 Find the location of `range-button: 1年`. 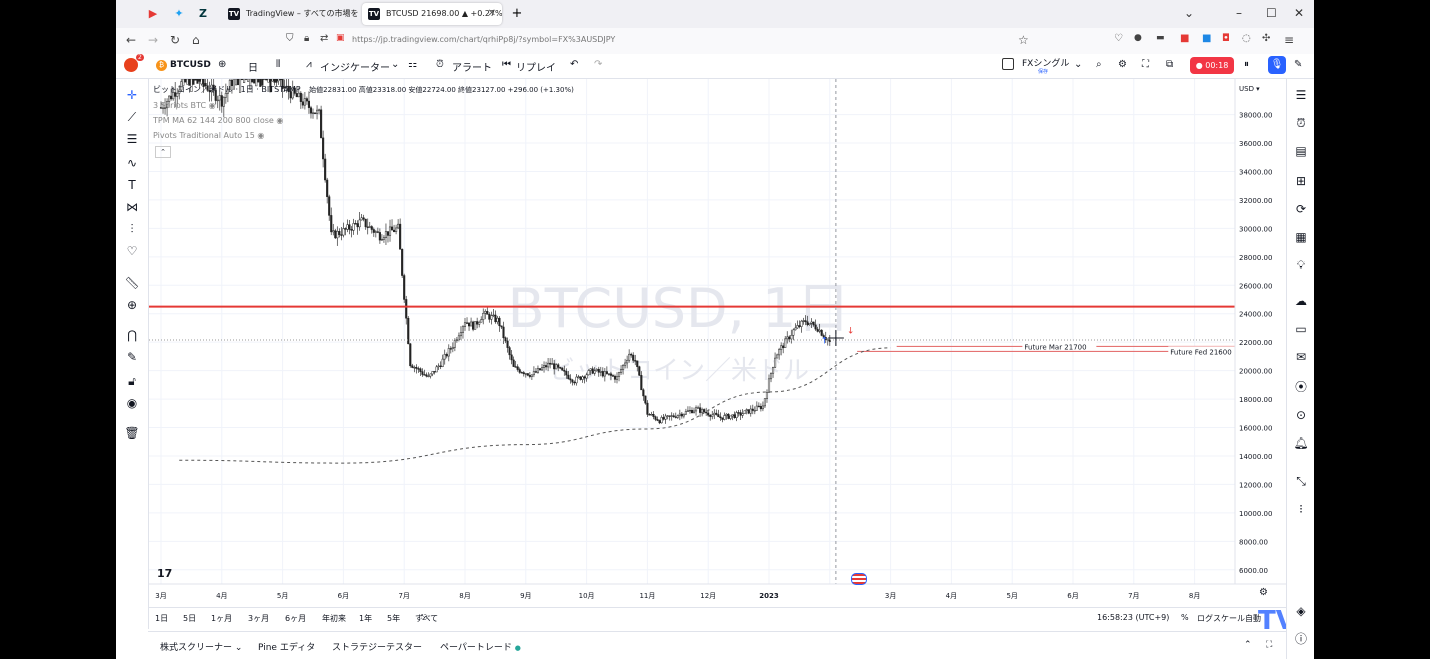

range-button: 1年 is located at coordinates (366, 618).